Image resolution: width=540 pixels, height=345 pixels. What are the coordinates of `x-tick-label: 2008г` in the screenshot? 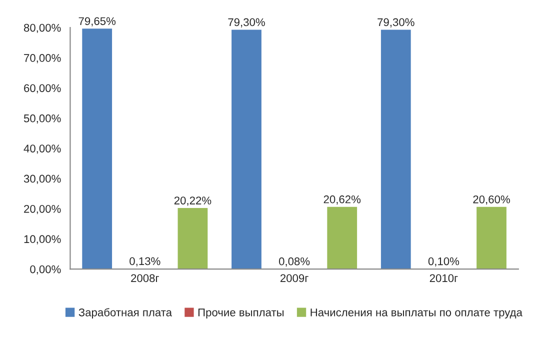 It's located at (145, 278).